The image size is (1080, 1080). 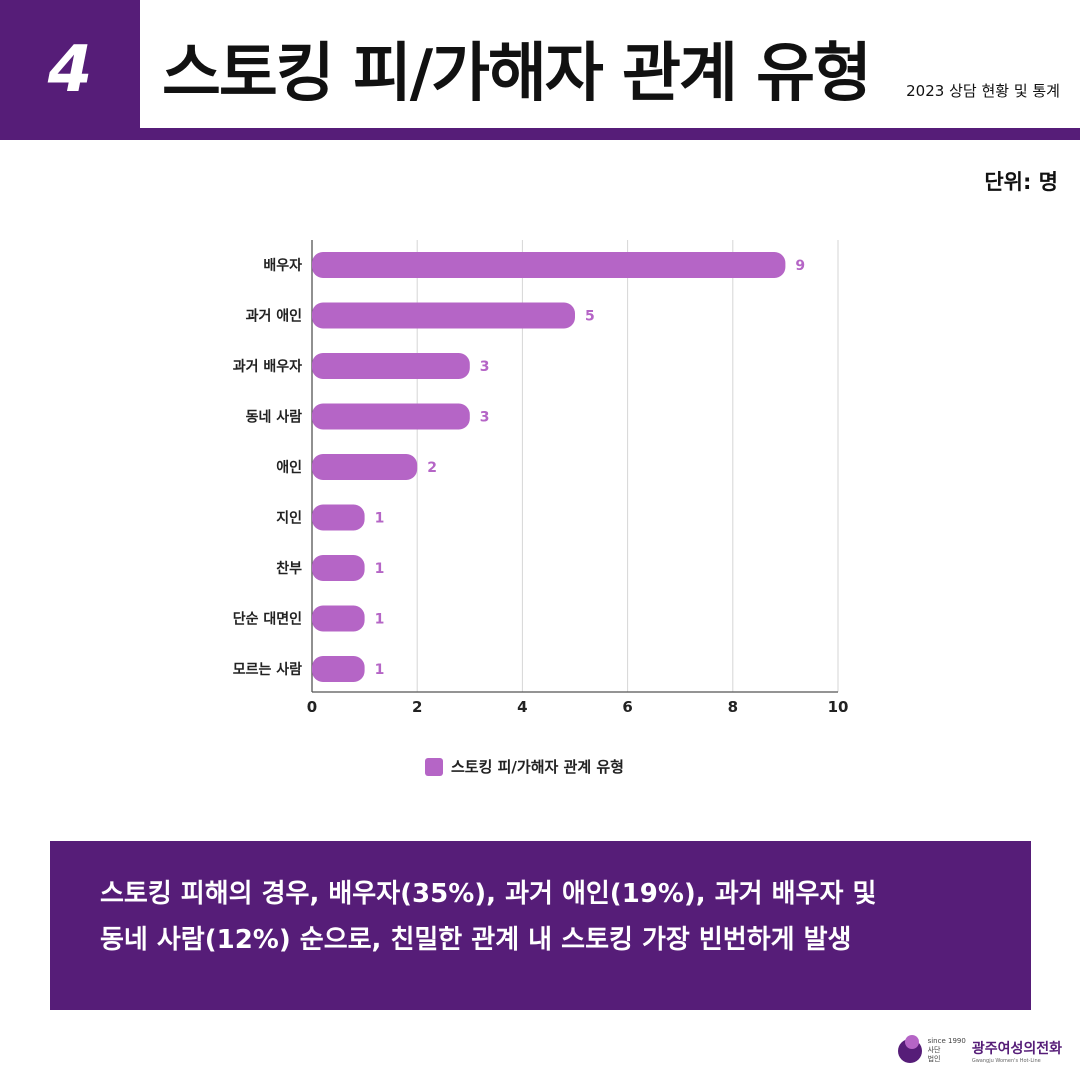 What do you see at coordinates (610, 134) in the screenshot?
I see `header-rule` at bounding box center [610, 134].